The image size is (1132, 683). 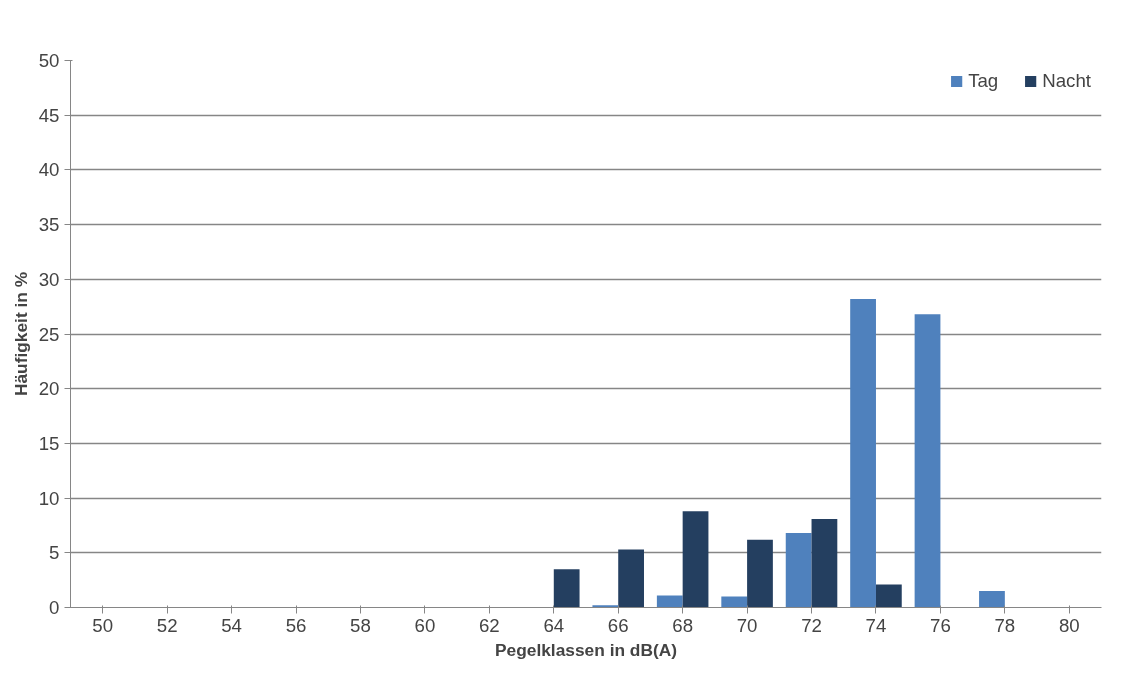 What do you see at coordinates (1005, 625) in the screenshot?
I see `x-tick-label: 78` at bounding box center [1005, 625].